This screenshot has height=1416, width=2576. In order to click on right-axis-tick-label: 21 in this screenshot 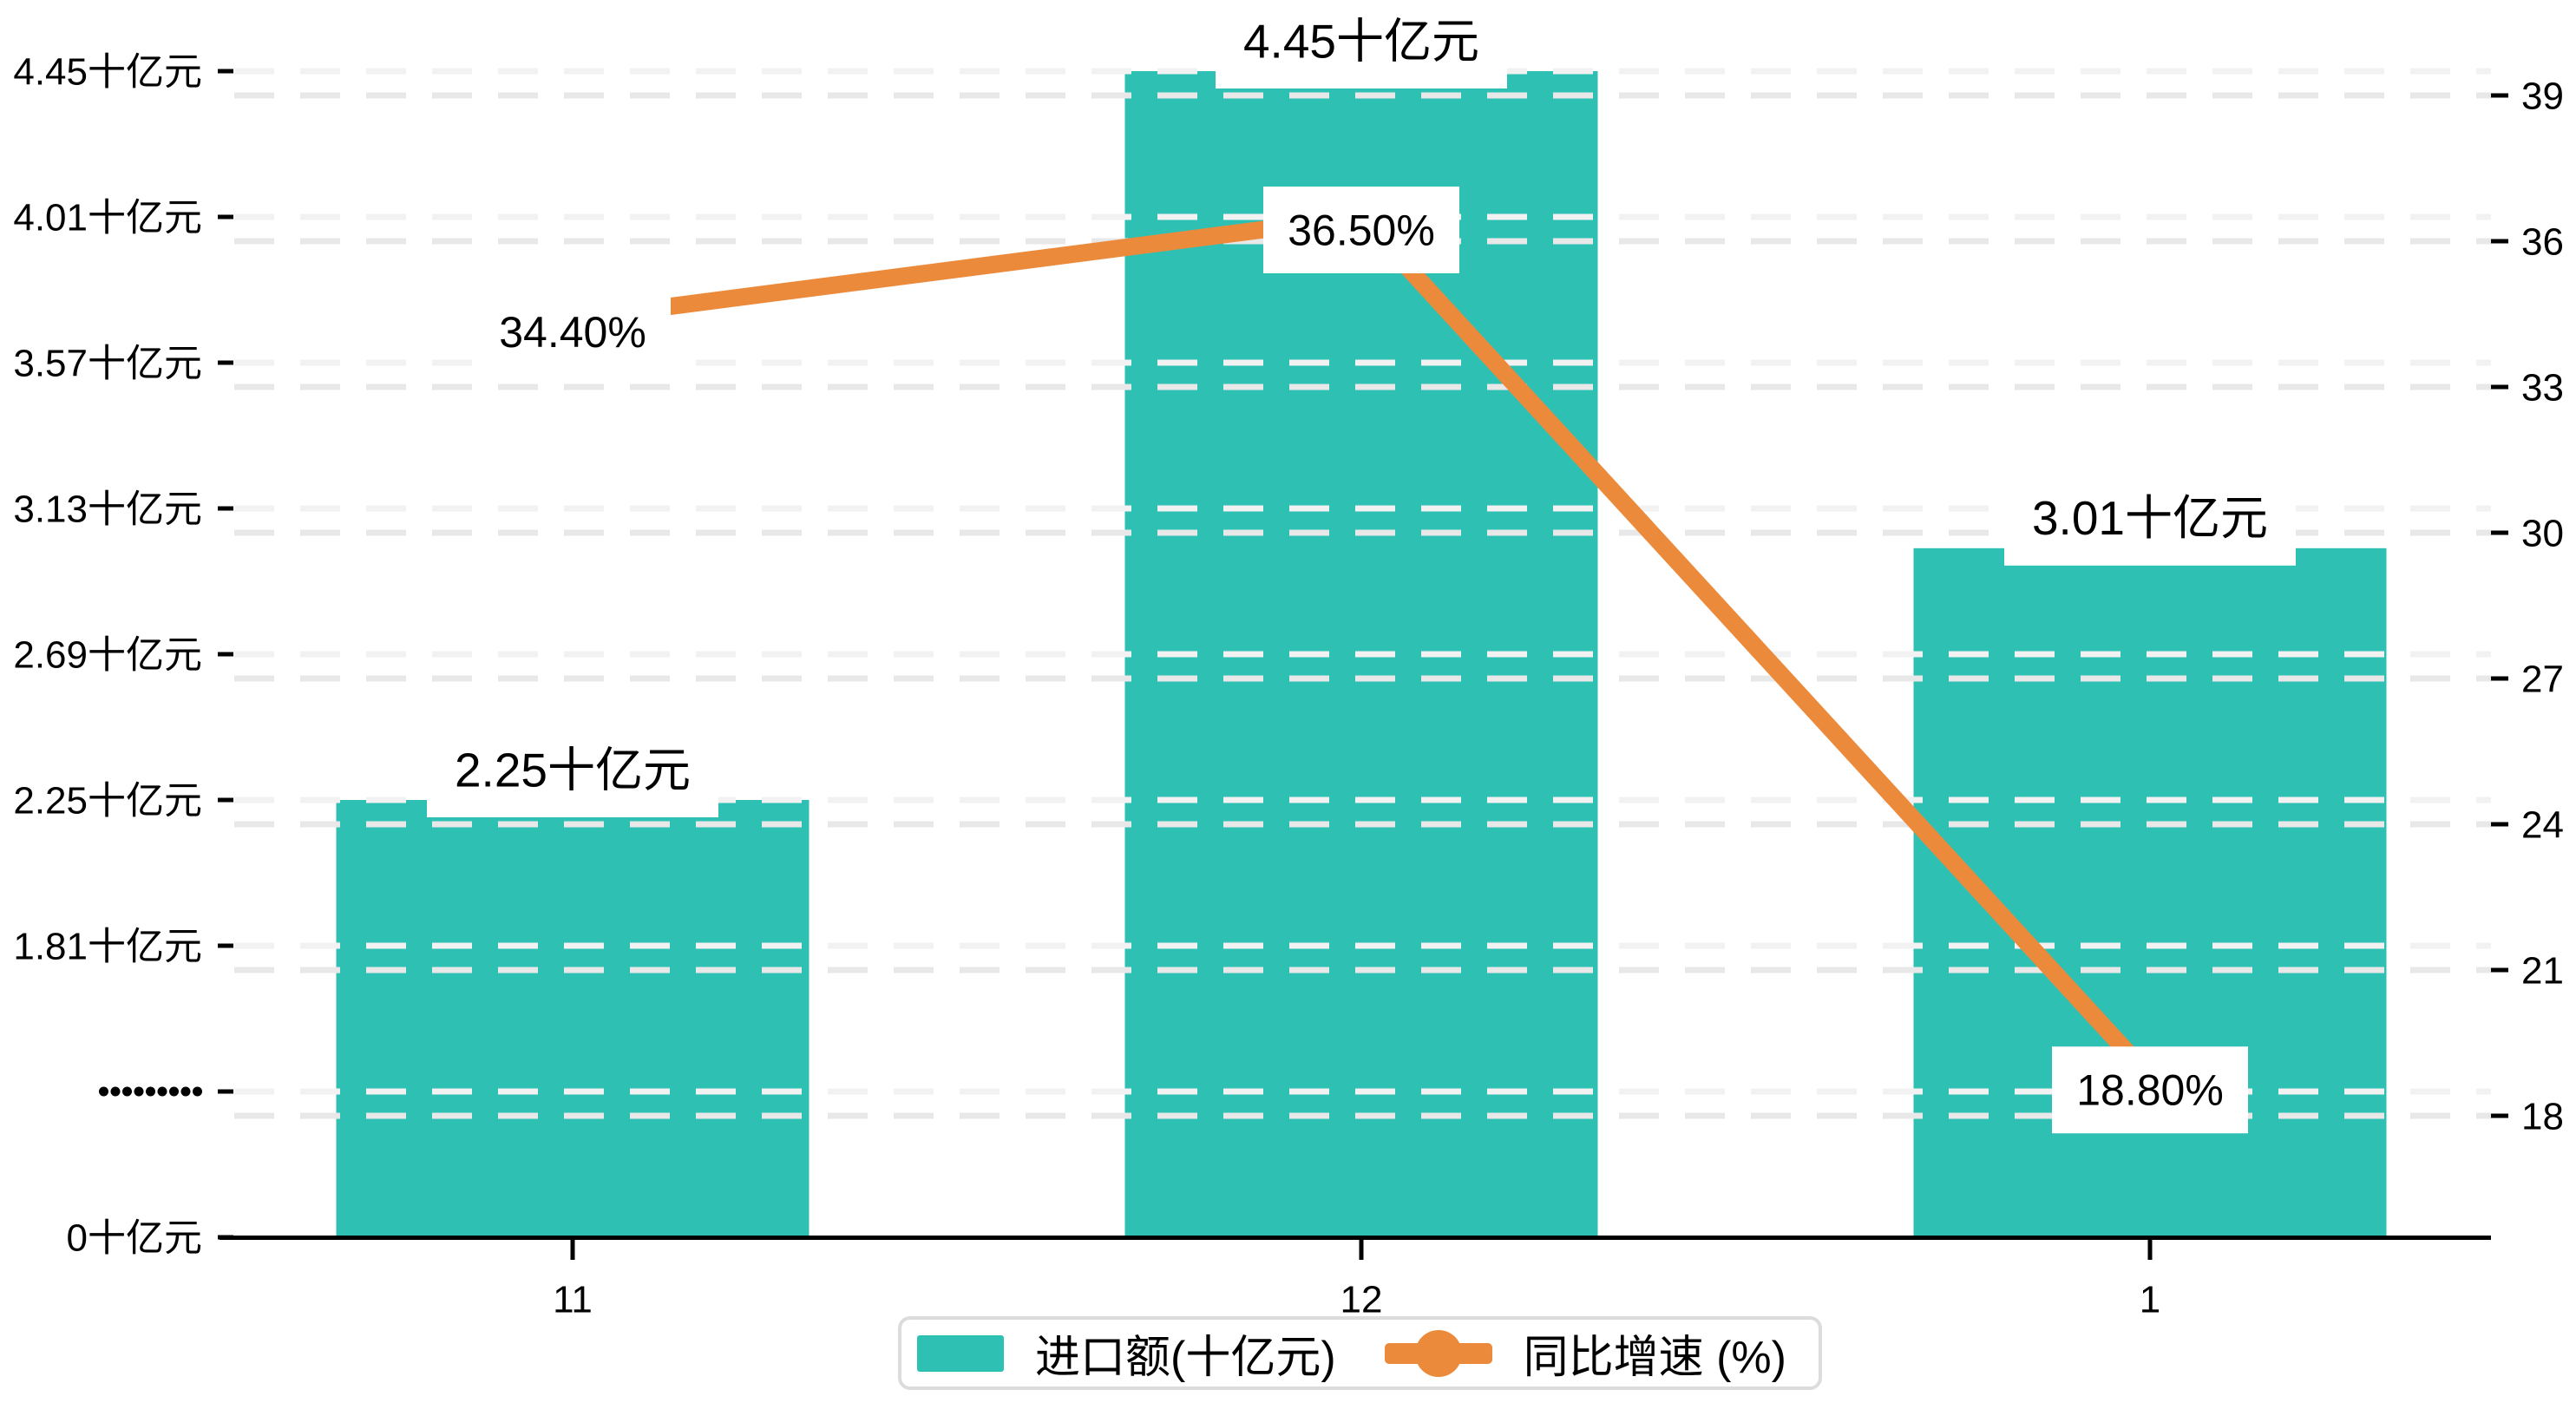, I will do `click(2542, 970)`.